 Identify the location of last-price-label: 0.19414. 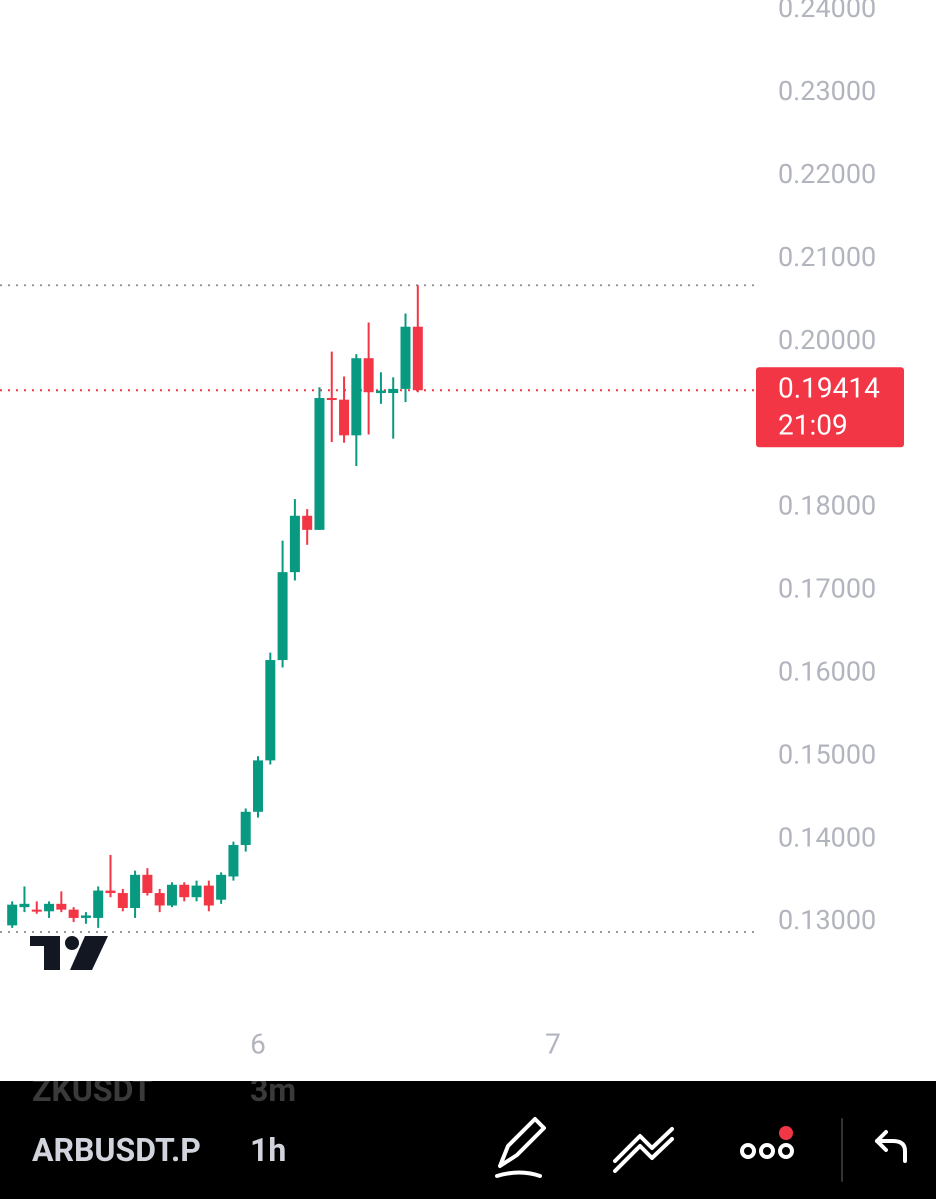
(829, 388).